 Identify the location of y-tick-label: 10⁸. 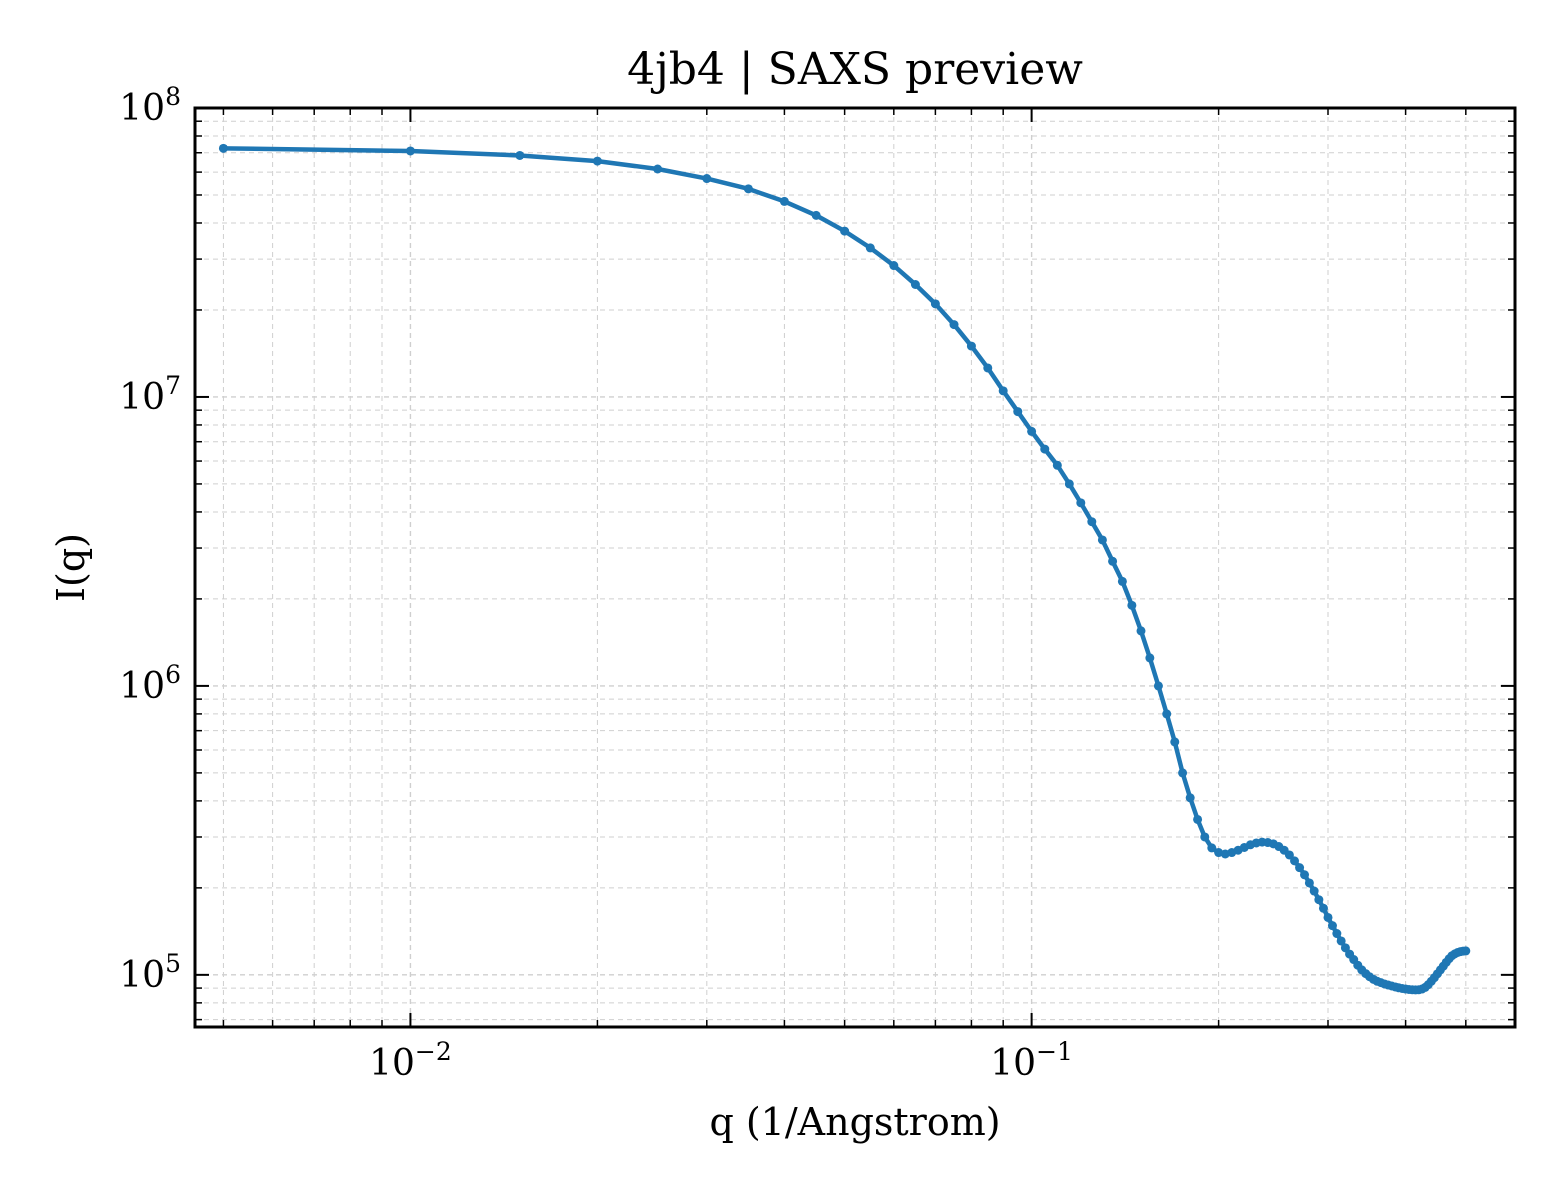
(150, 105).